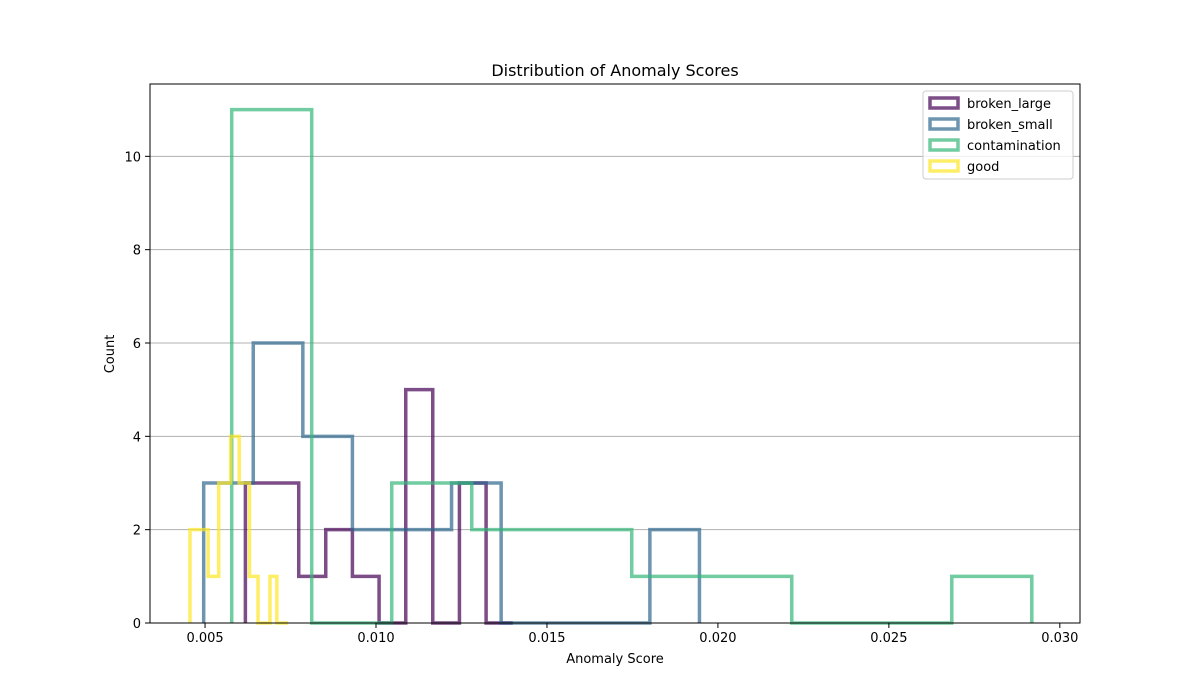 The width and height of the screenshot is (1200, 700). I want to click on legend-box, so click(998, 135).